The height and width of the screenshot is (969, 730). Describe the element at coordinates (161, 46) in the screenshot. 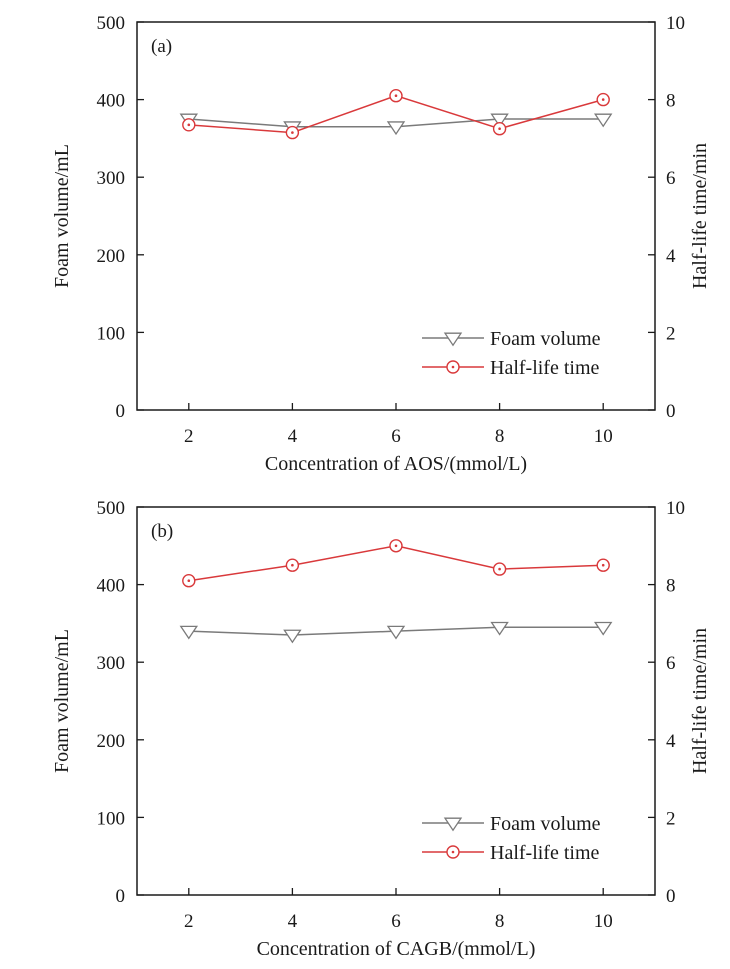

I see `panel-label: (a)` at that location.